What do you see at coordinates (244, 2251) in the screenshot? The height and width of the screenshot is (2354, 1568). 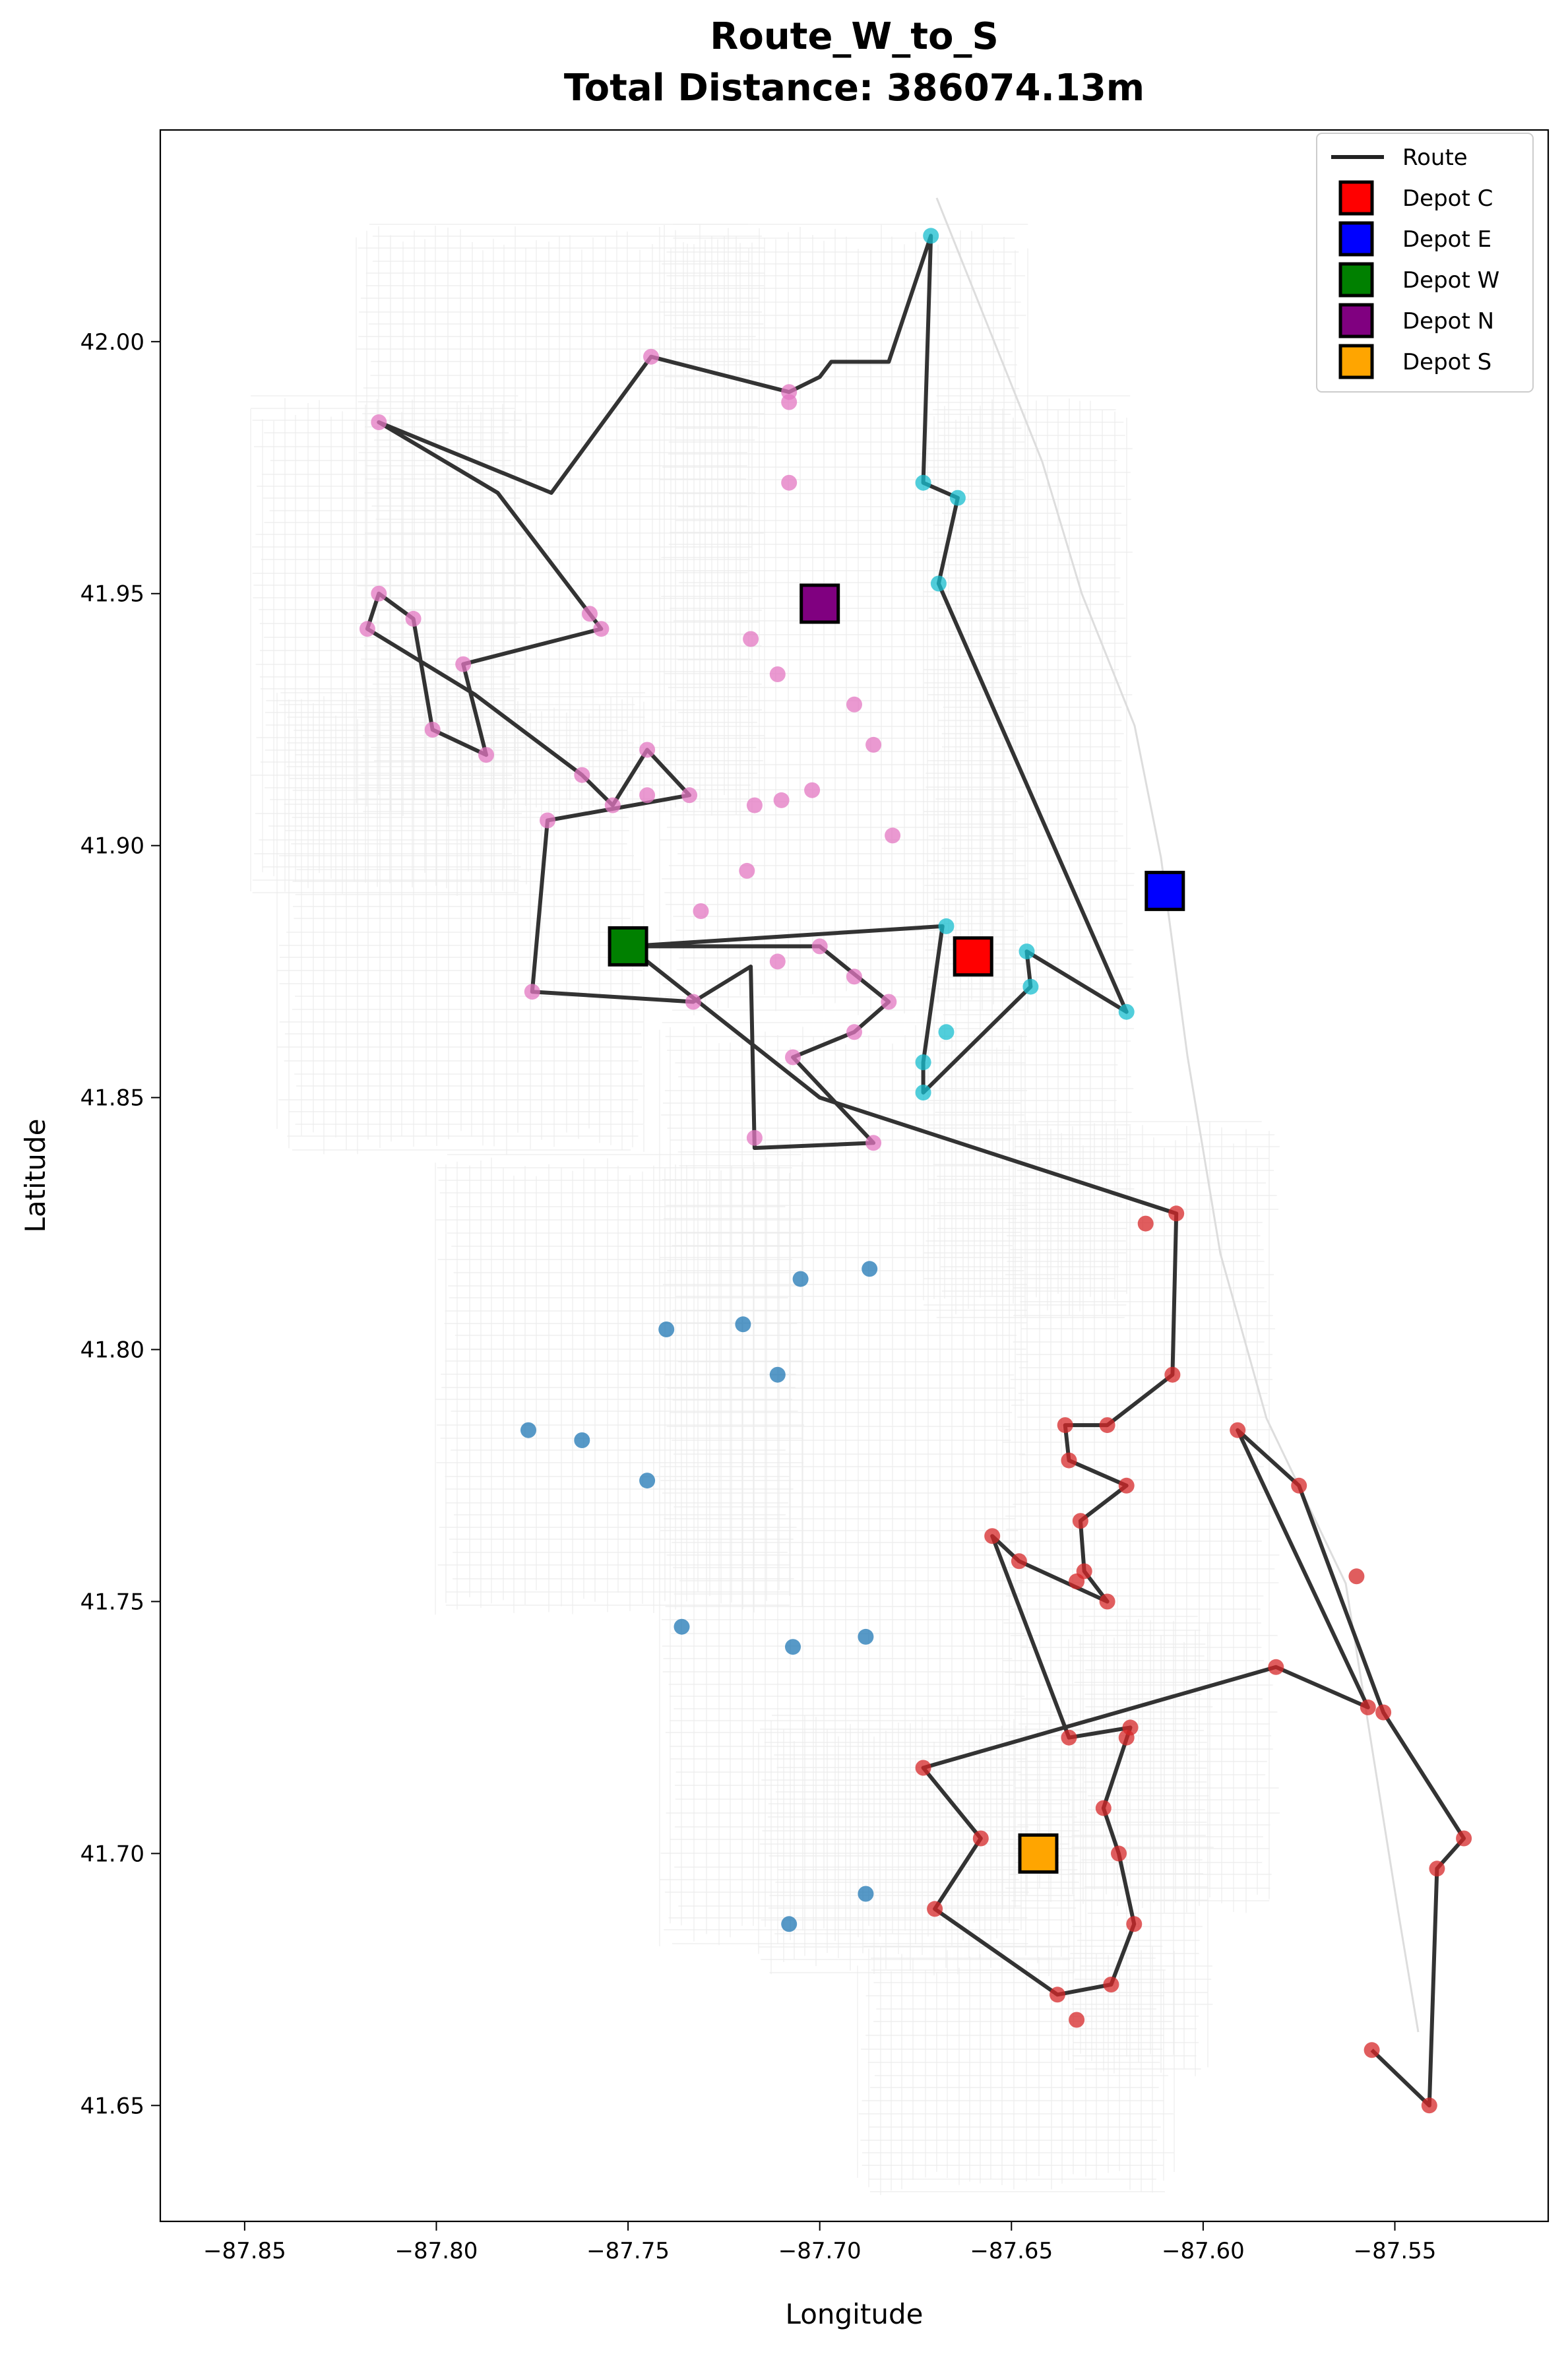 I see `x-tick-label: −87.85` at bounding box center [244, 2251].